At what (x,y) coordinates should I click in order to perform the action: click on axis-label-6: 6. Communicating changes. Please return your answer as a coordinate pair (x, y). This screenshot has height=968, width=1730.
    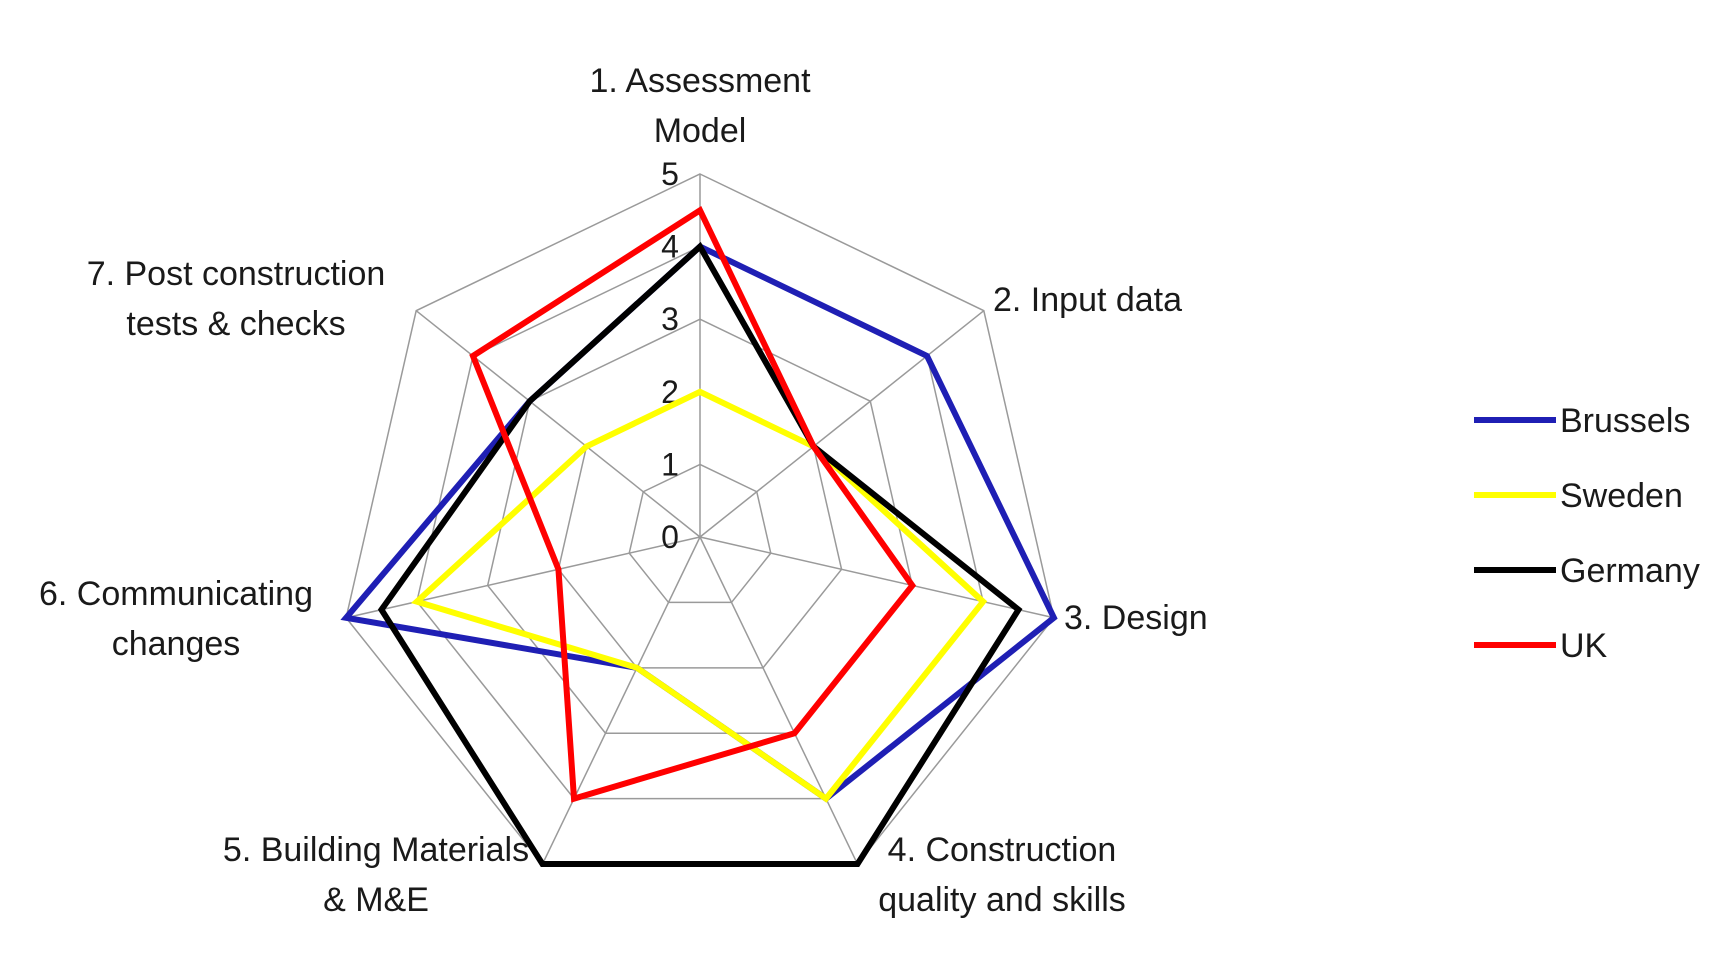
    Looking at the image, I should click on (176, 619).